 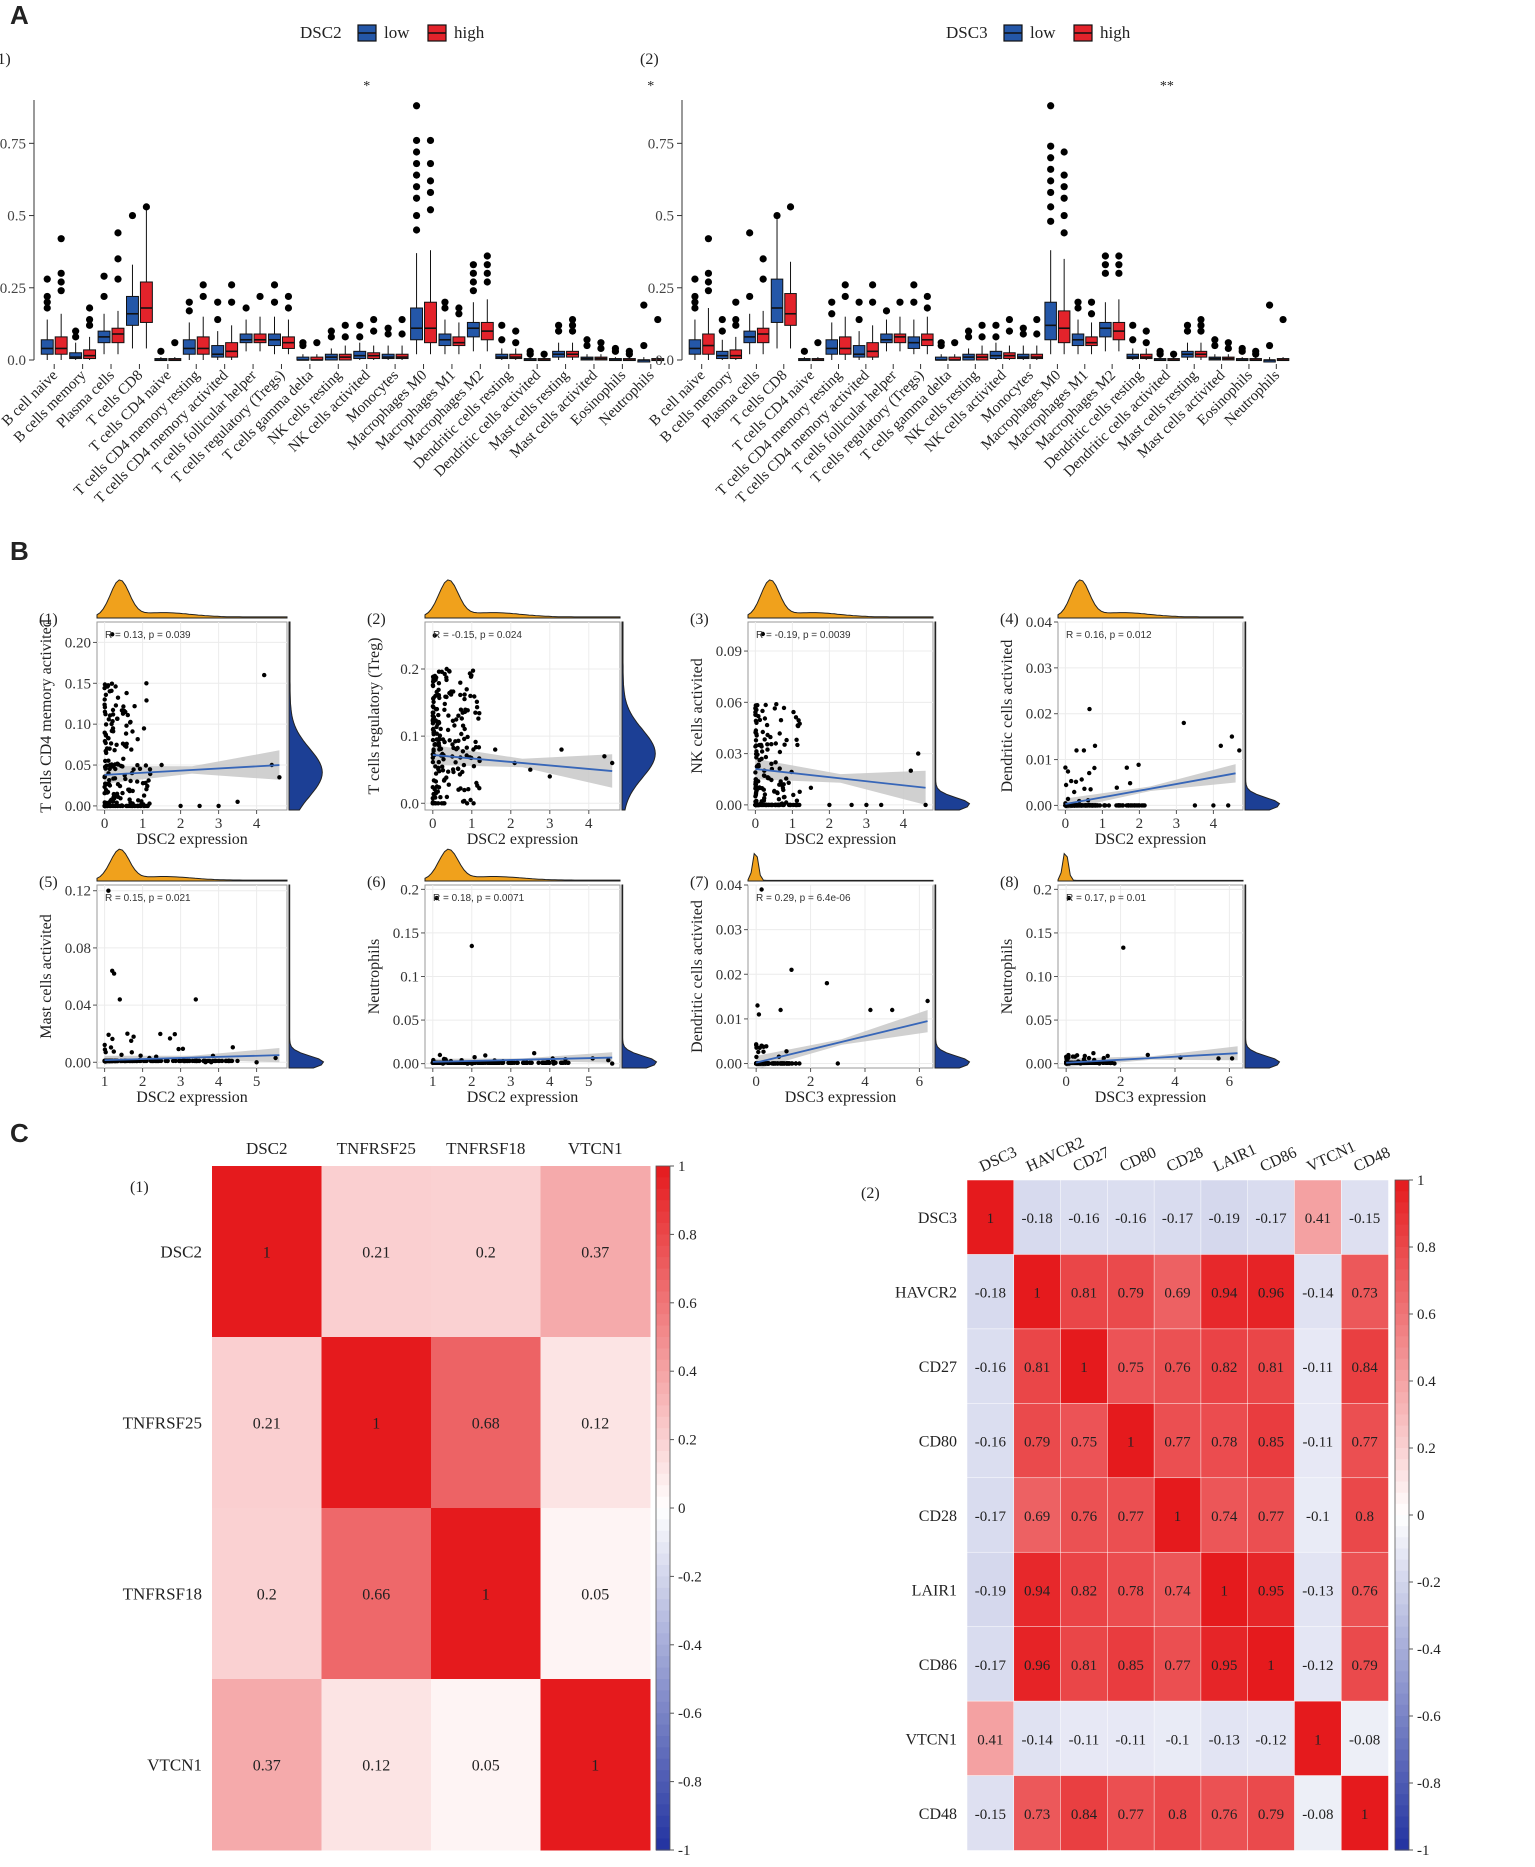 What do you see at coordinates (148, 898) in the screenshot?
I see `correlation-annotation: R = 0.15, p = 0.021` at bounding box center [148, 898].